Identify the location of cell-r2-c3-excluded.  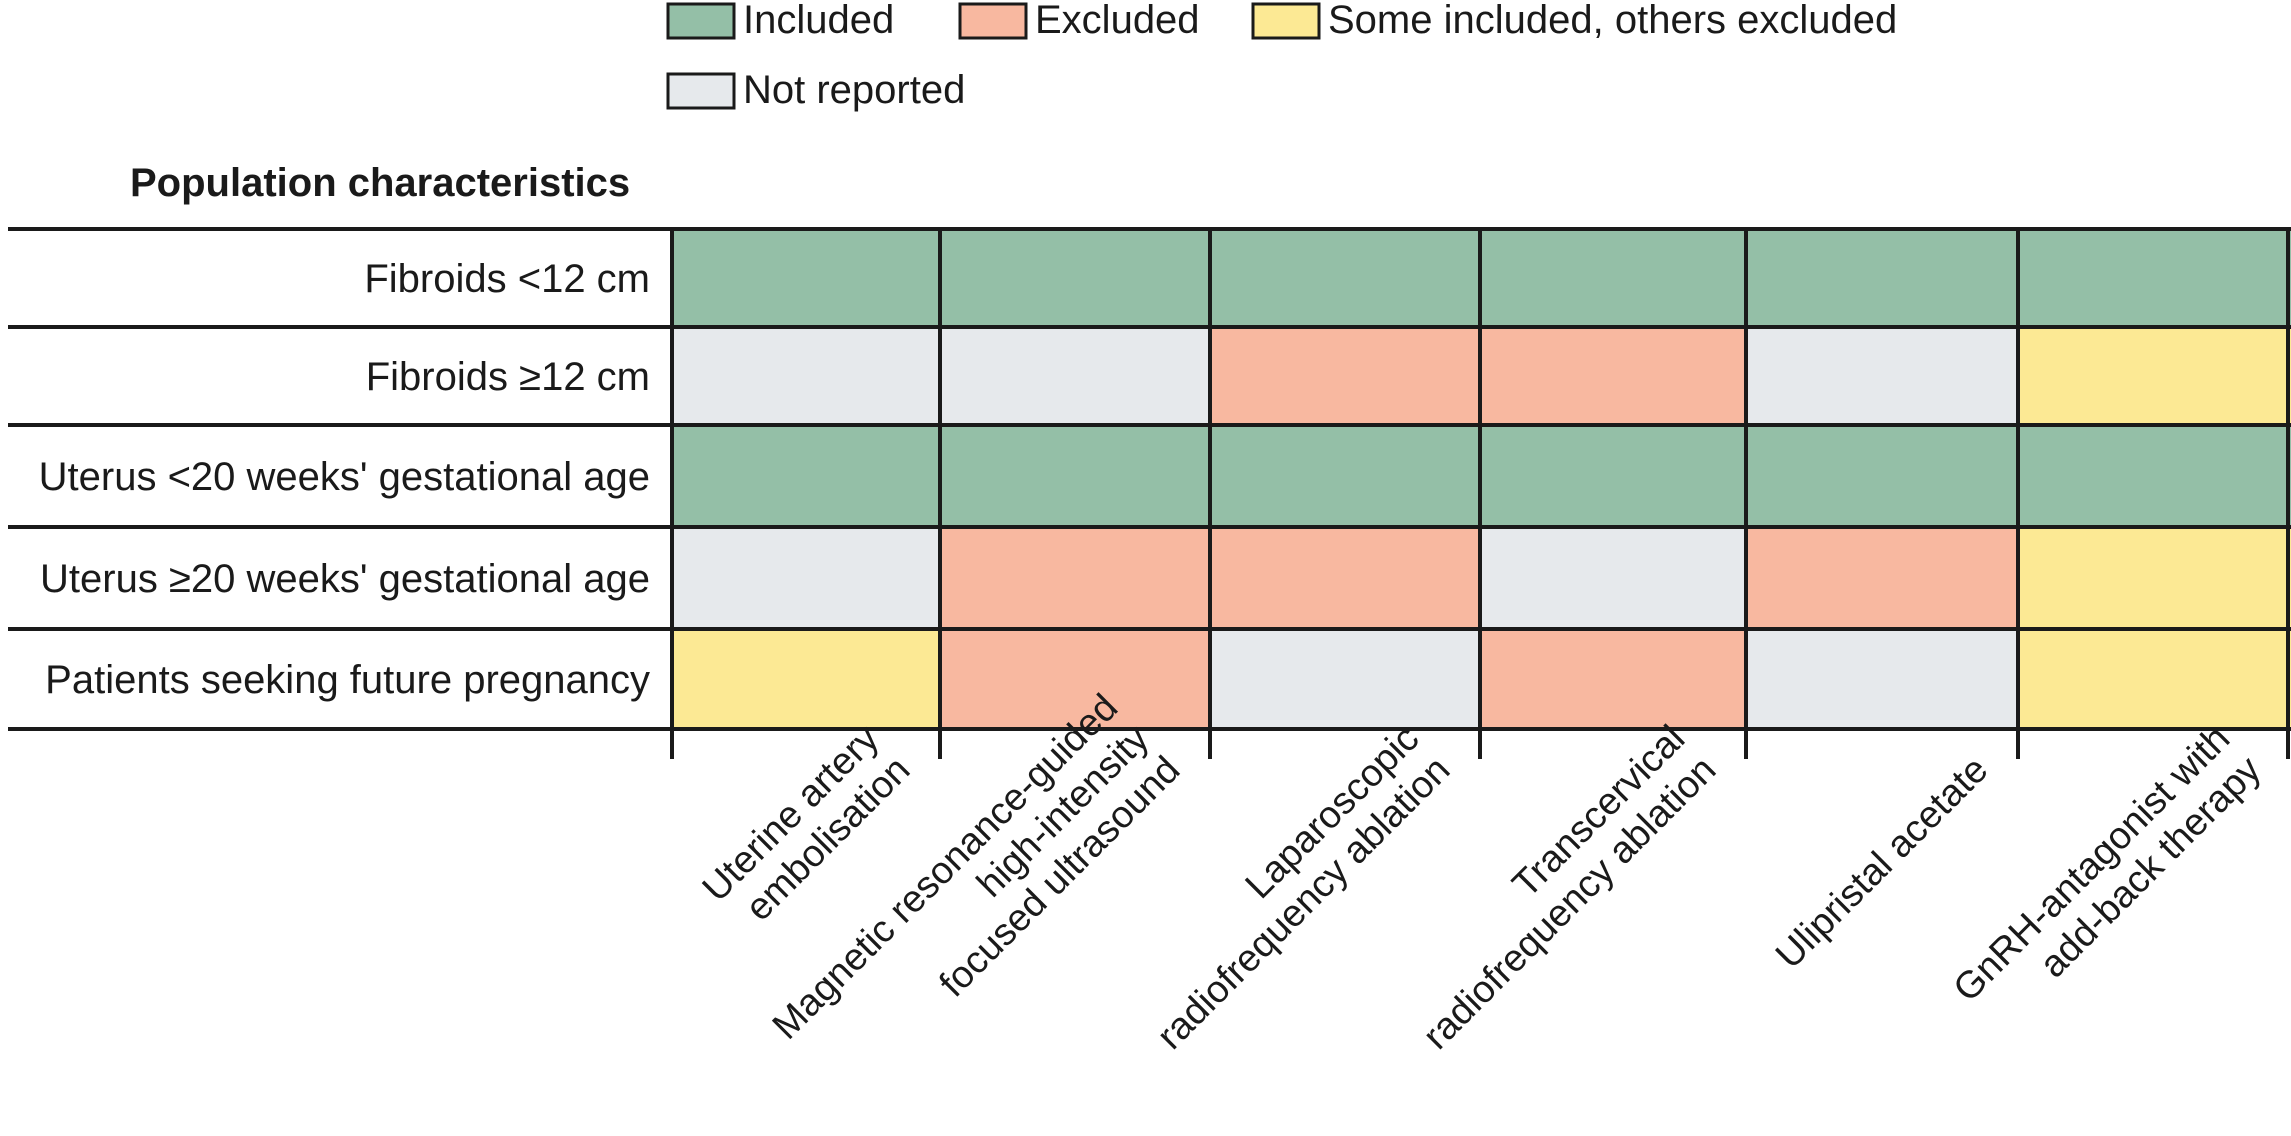
(1345, 376).